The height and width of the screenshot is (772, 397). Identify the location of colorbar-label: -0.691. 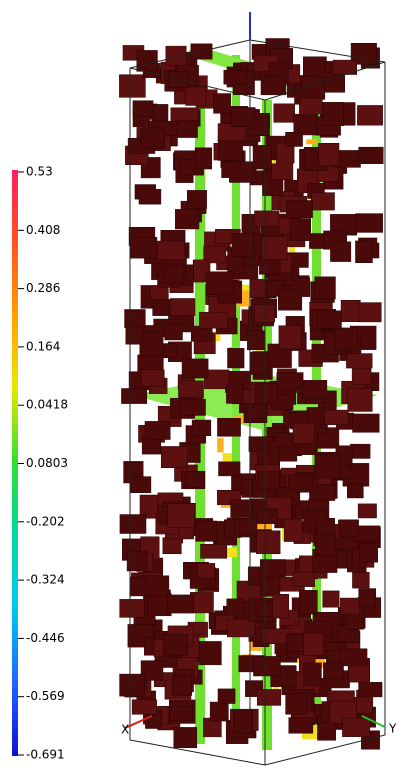
(45, 755).